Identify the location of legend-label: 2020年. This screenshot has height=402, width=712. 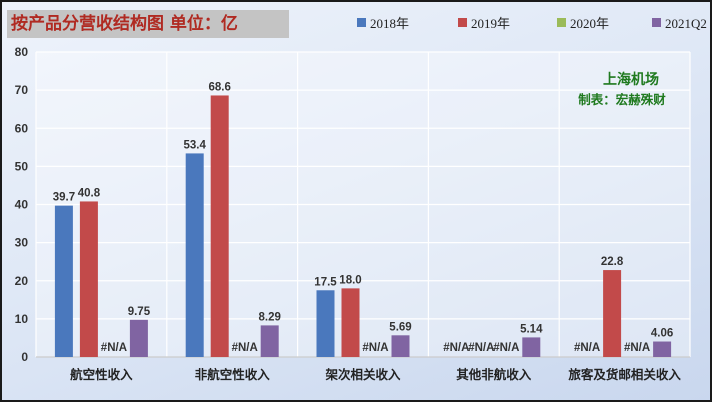
(589, 23).